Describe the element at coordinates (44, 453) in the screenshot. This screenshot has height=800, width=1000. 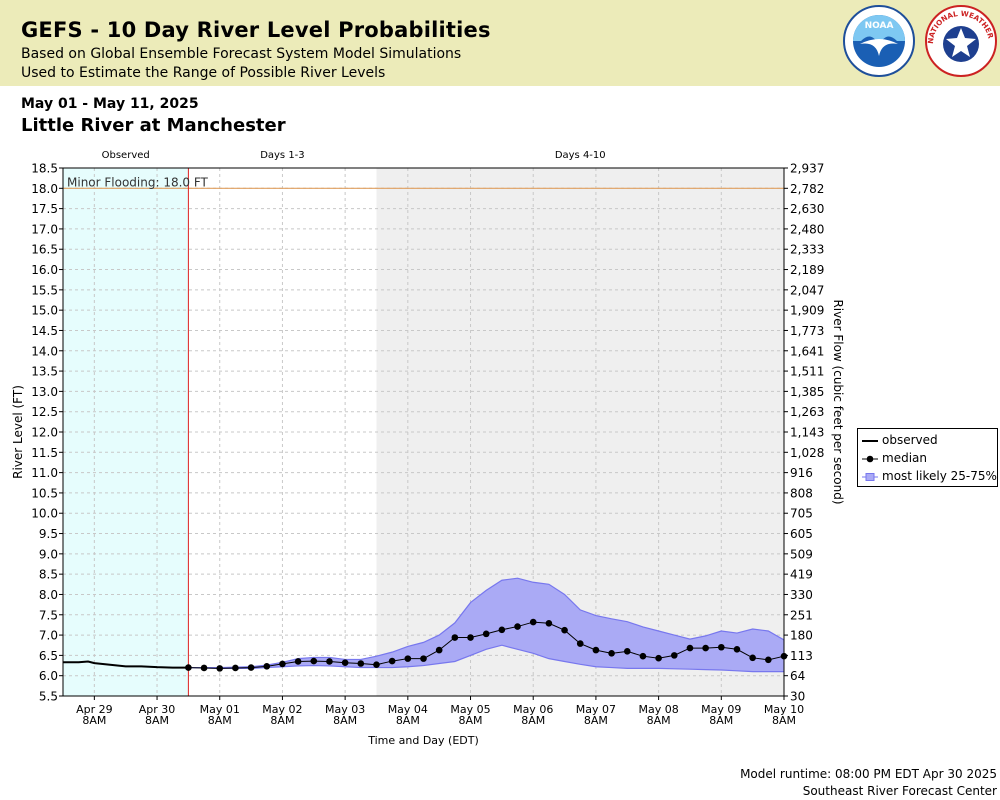
I see `y-tick-label: 11.5` at that location.